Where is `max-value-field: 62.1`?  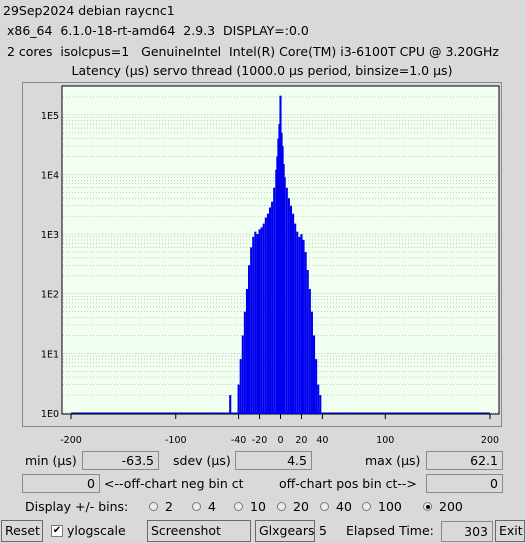
max-value-field: 62.1 is located at coordinates (464, 460).